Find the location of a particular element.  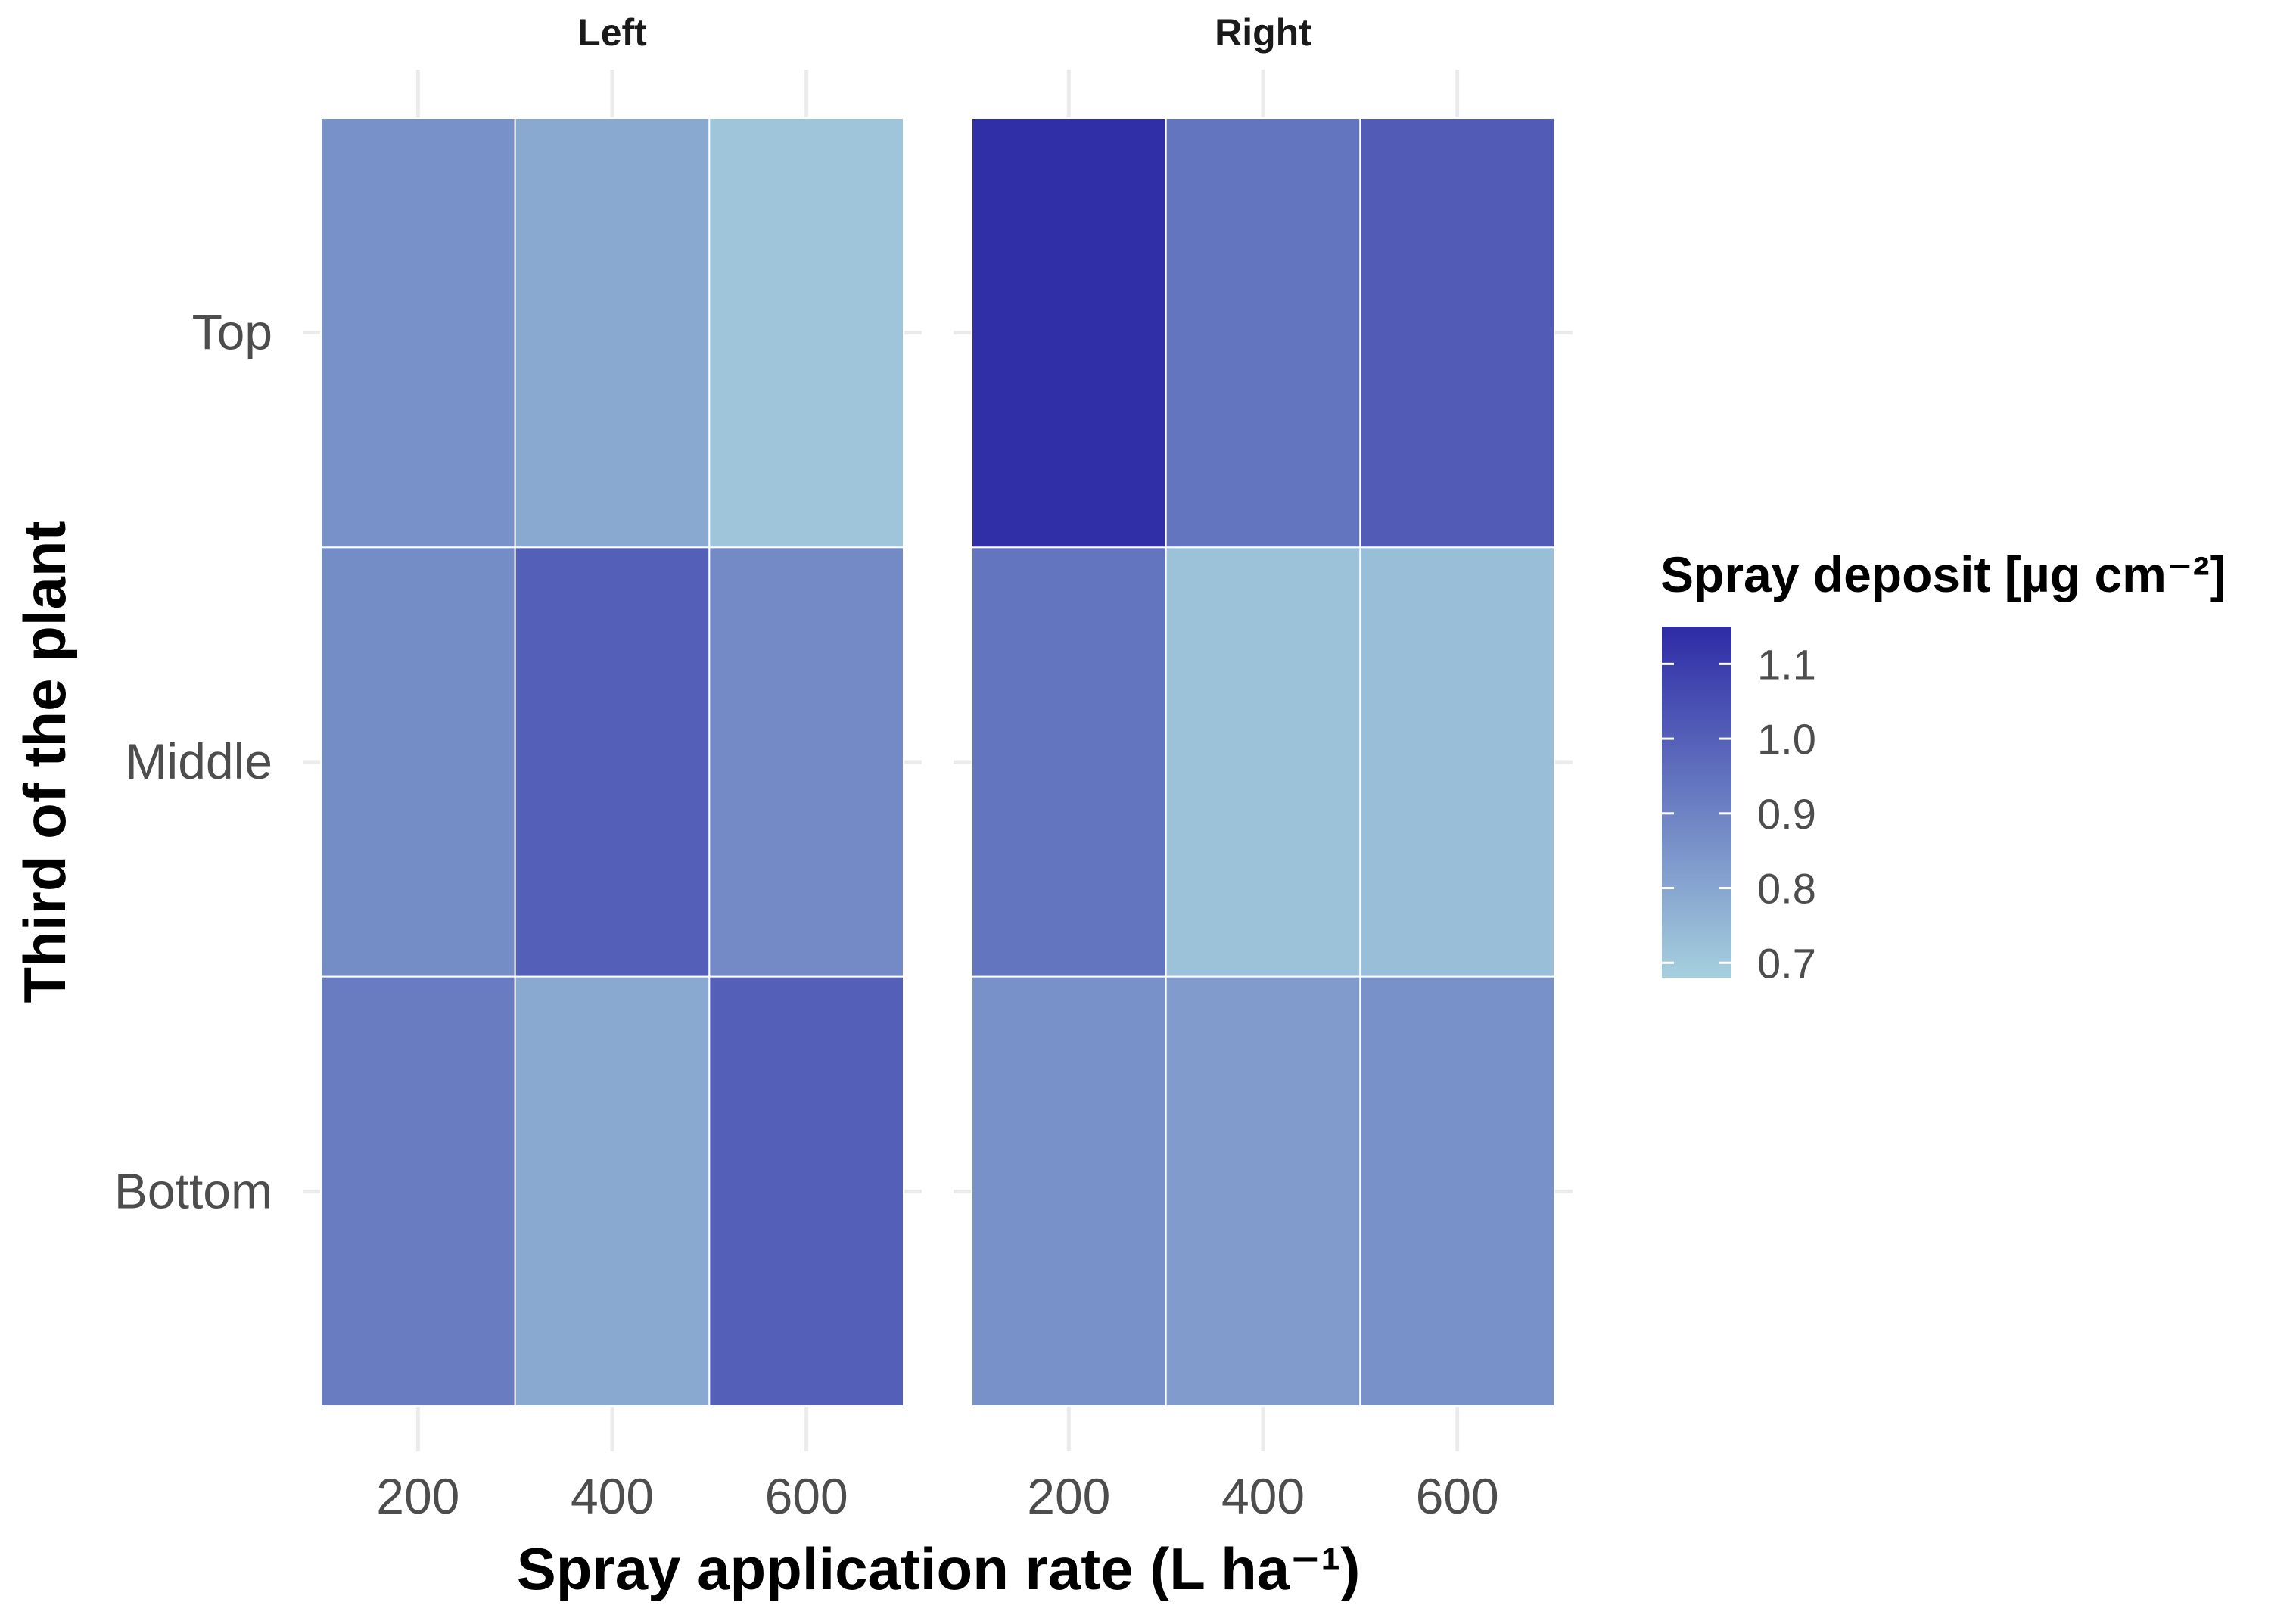

legend-tick-label: 0.8 is located at coordinates (1786, 889).